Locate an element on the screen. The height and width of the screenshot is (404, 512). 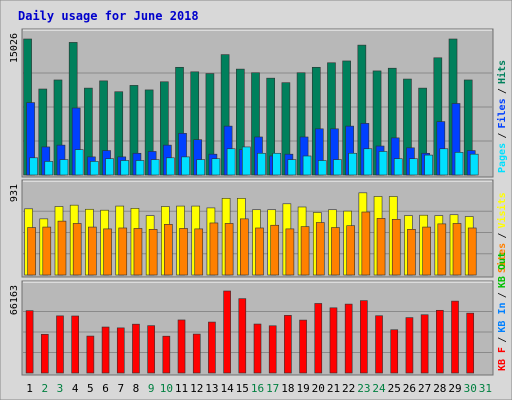
legend-entry: KB F is located at coordinates (502, 359).